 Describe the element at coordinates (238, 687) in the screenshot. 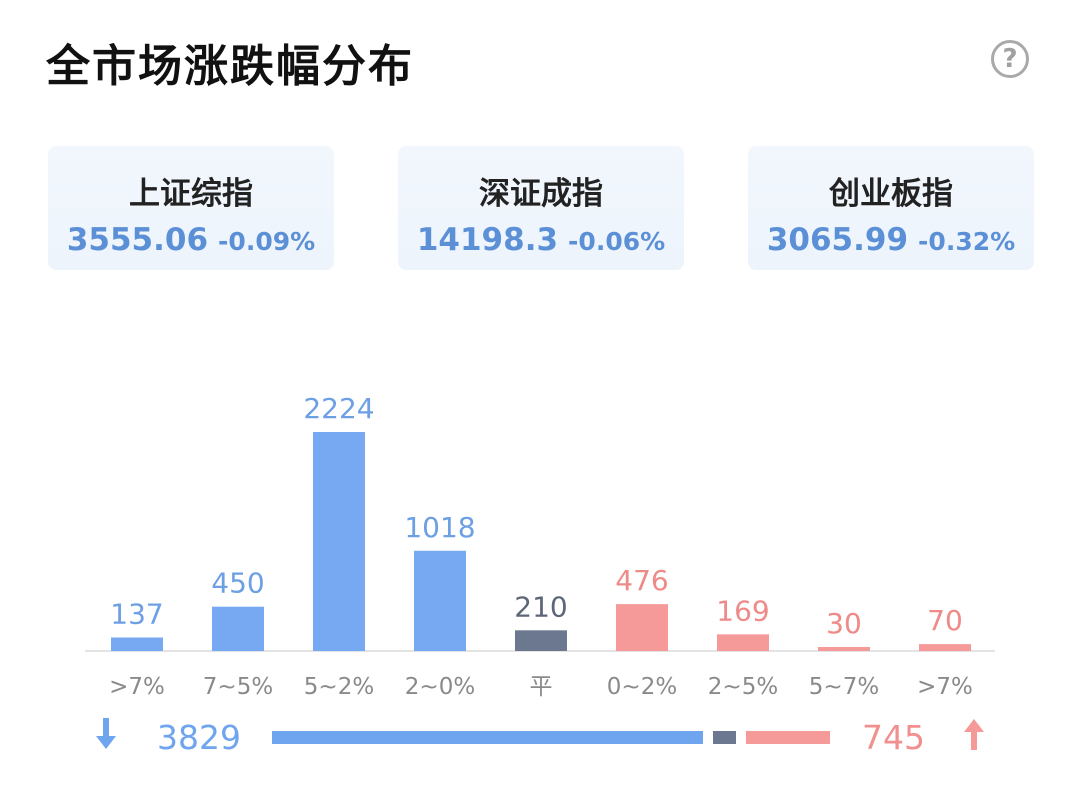

I see `category-label: 7~5%` at that location.